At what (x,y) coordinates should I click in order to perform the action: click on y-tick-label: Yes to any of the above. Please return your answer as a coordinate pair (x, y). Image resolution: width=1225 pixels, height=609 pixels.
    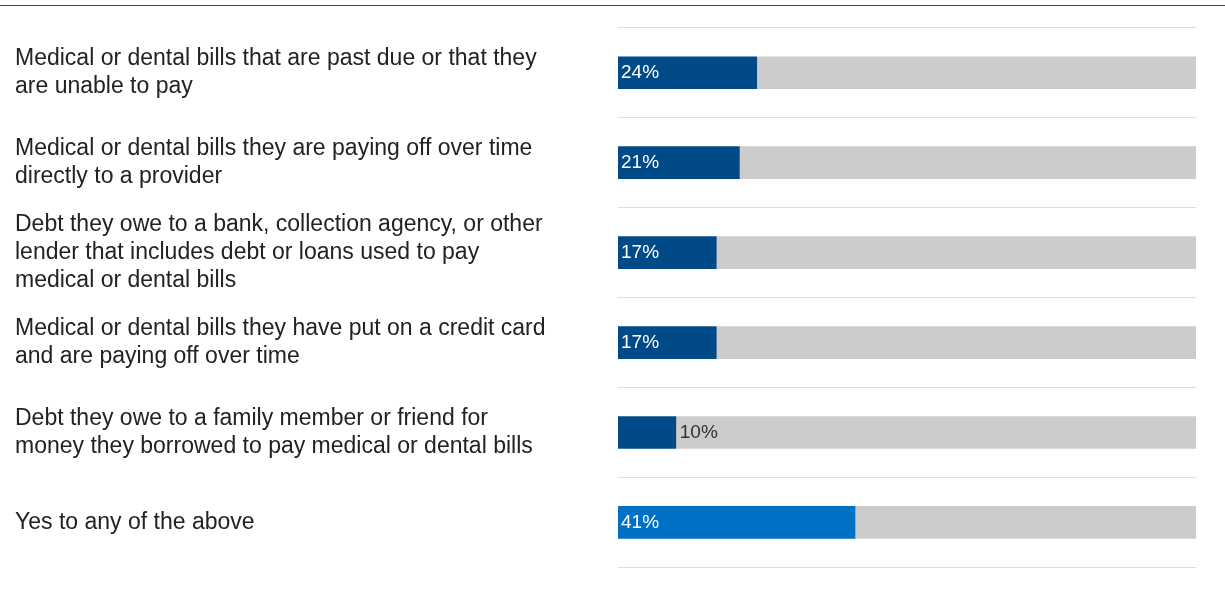
    Looking at the image, I should click on (135, 520).